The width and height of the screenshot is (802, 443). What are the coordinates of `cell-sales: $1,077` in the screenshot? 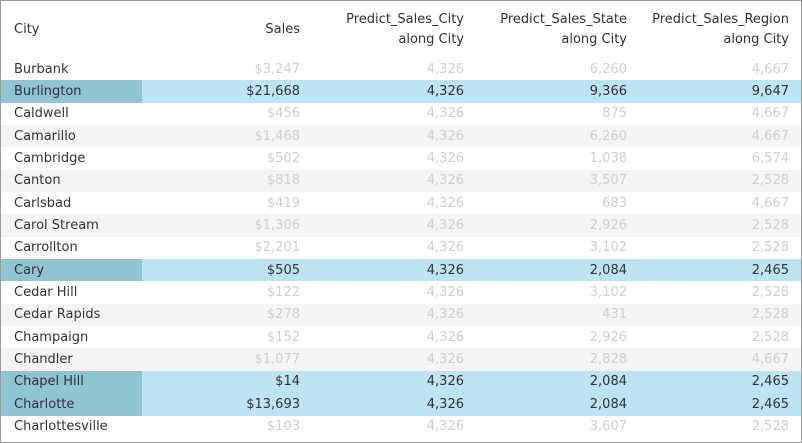 It's located at (277, 360).